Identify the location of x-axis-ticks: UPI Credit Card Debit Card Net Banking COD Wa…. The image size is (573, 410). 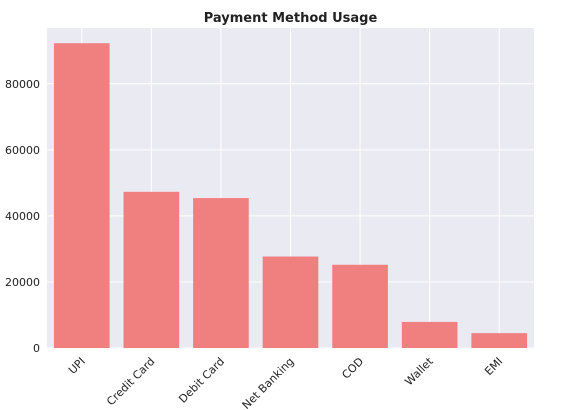
(285, 382).